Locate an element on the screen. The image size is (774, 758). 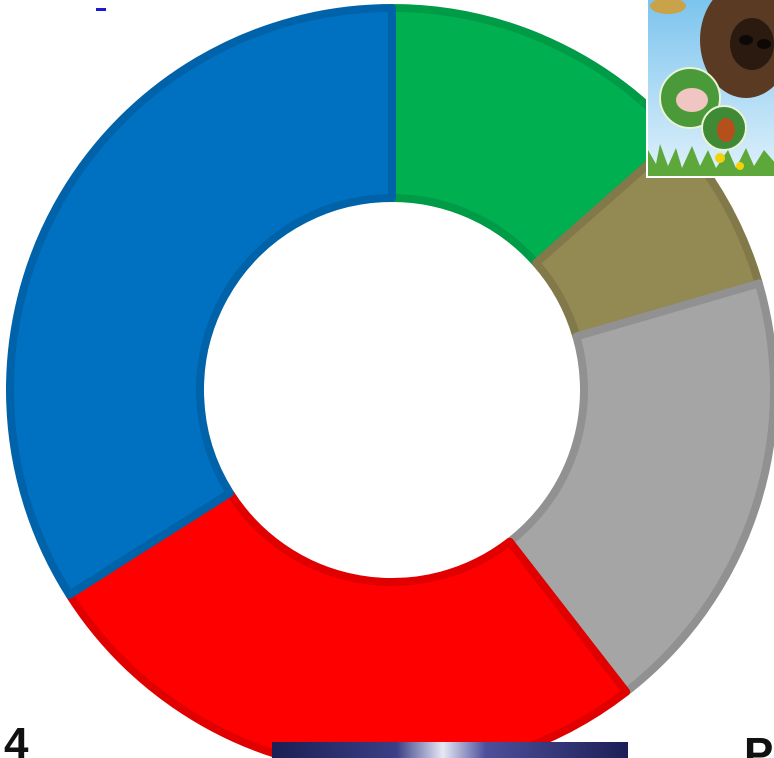
bottom-photo is located at coordinates (450, 750).